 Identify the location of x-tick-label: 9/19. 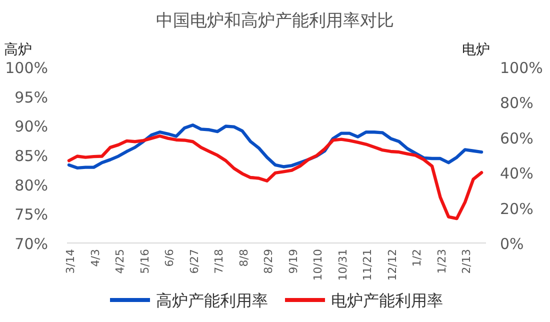
(293, 261).